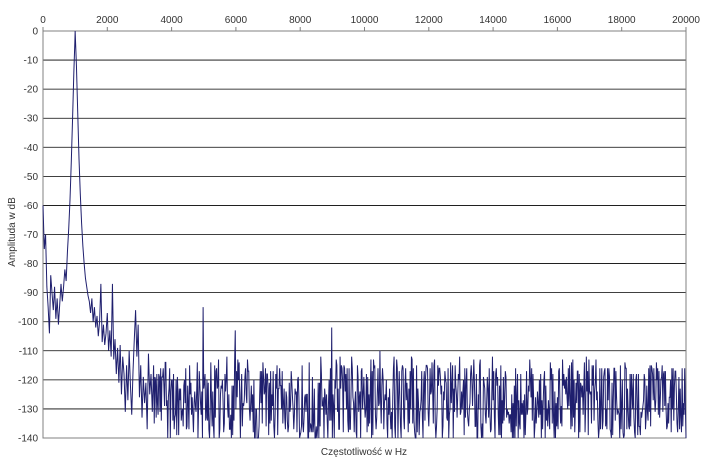 This screenshot has height=462, width=705. Describe the element at coordinates (31, 61) in the screenshot. I see `y-tick-label: -10` at that location.